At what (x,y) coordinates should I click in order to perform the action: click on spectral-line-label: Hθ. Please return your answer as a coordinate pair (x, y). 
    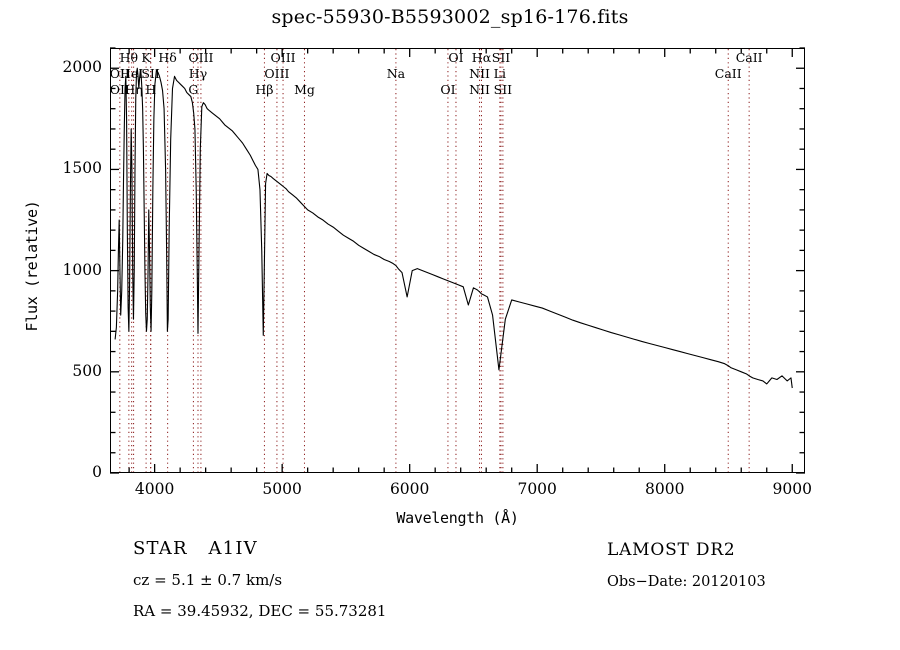
    Looking at the image, I should click on (129, 57).